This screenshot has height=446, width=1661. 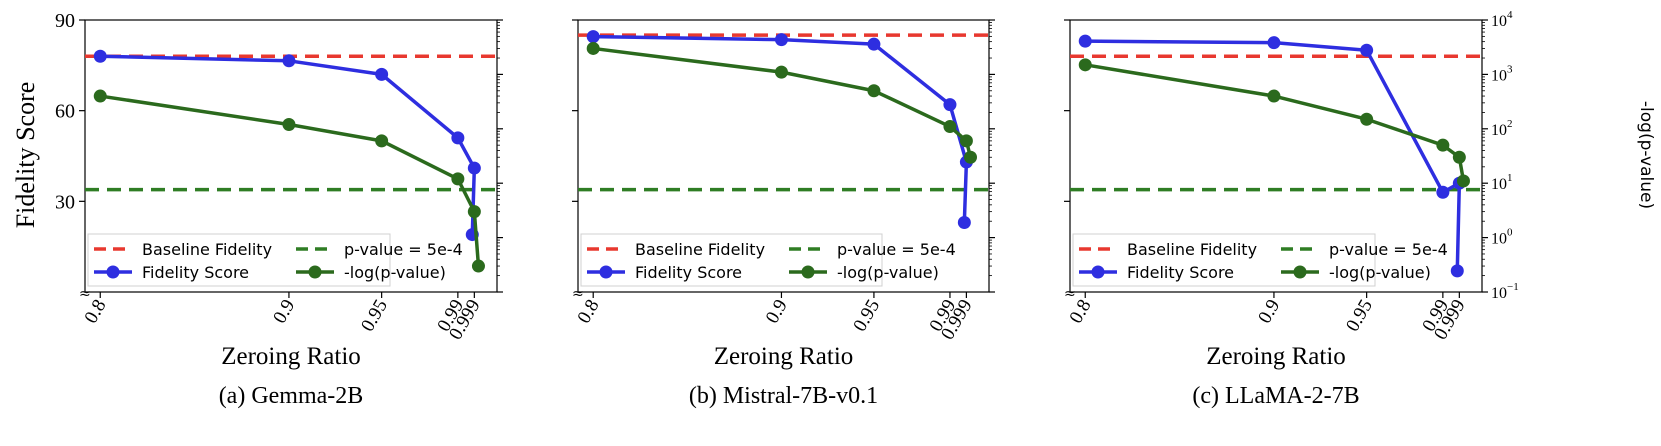 What do you see at coordinates (1502, 237) in the screenshot?
I see `y2-tick-label: 100` at bounding box center [1502, 237].